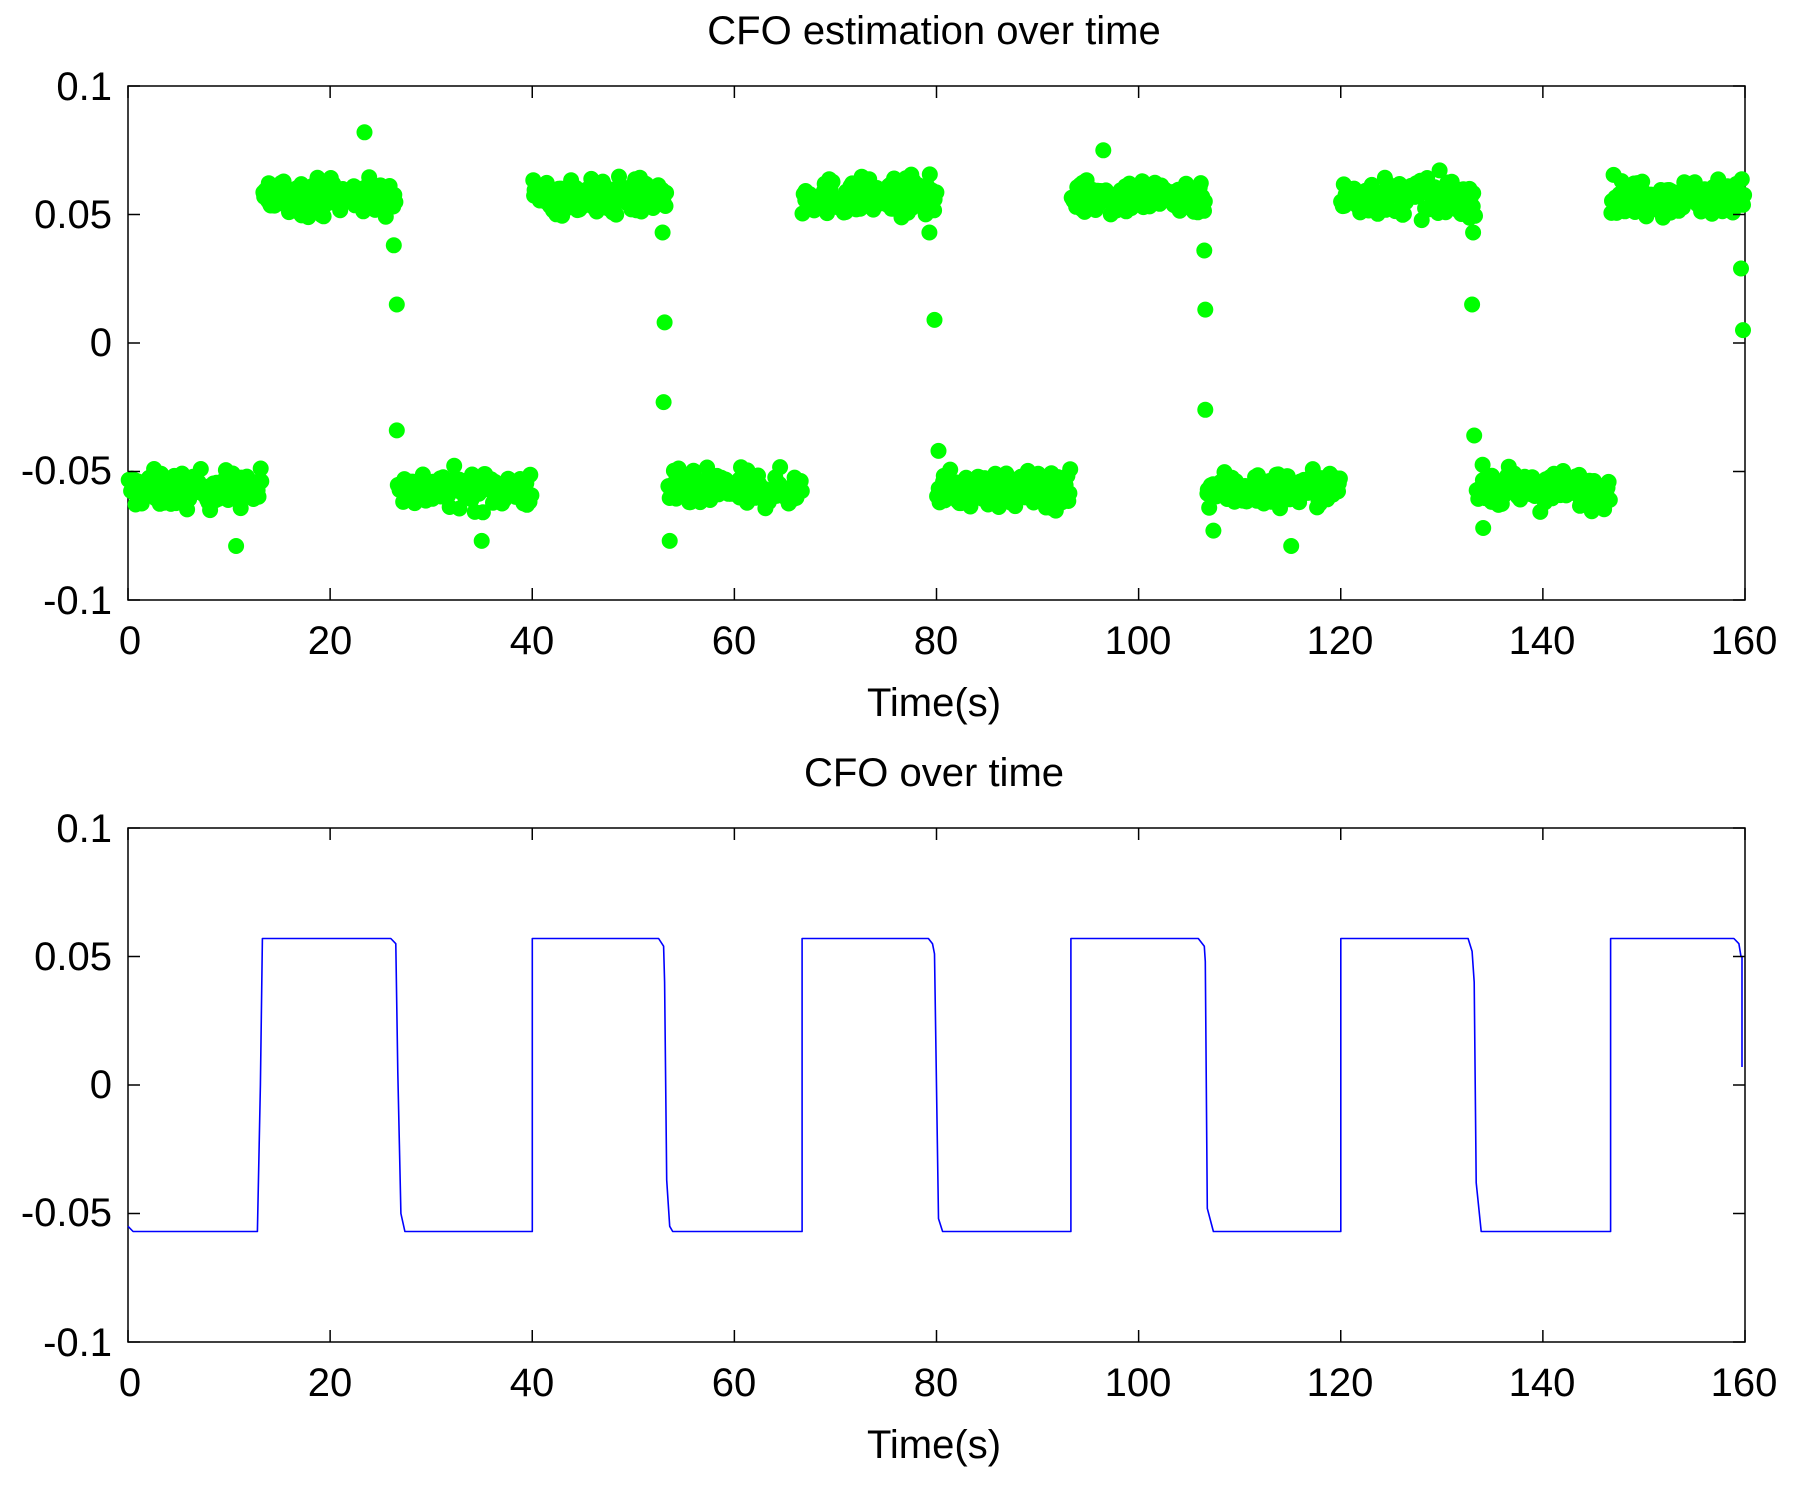  Describe the element at coordinates (934, 773) in the screenshot. I see `chart-title: CFO over time` at that location.